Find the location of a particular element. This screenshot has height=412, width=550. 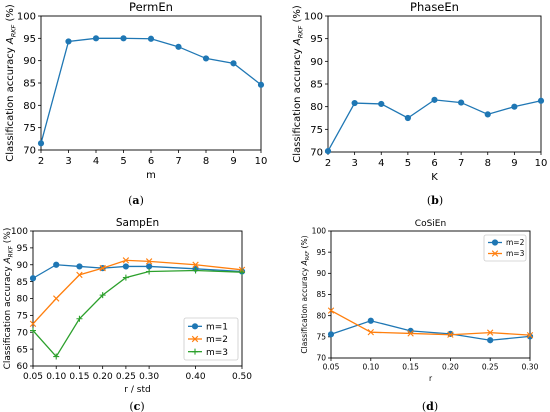

y-tick-label: 90 is located at coordinates (23, 266).